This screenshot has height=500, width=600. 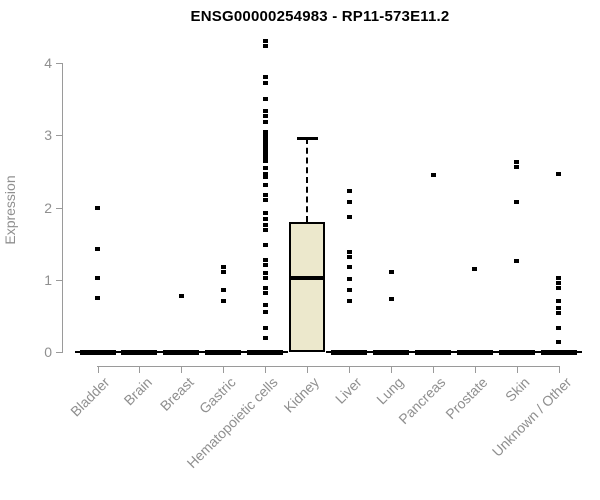 I want to click on y-tick-label: 3, so click(x=48, y=135).